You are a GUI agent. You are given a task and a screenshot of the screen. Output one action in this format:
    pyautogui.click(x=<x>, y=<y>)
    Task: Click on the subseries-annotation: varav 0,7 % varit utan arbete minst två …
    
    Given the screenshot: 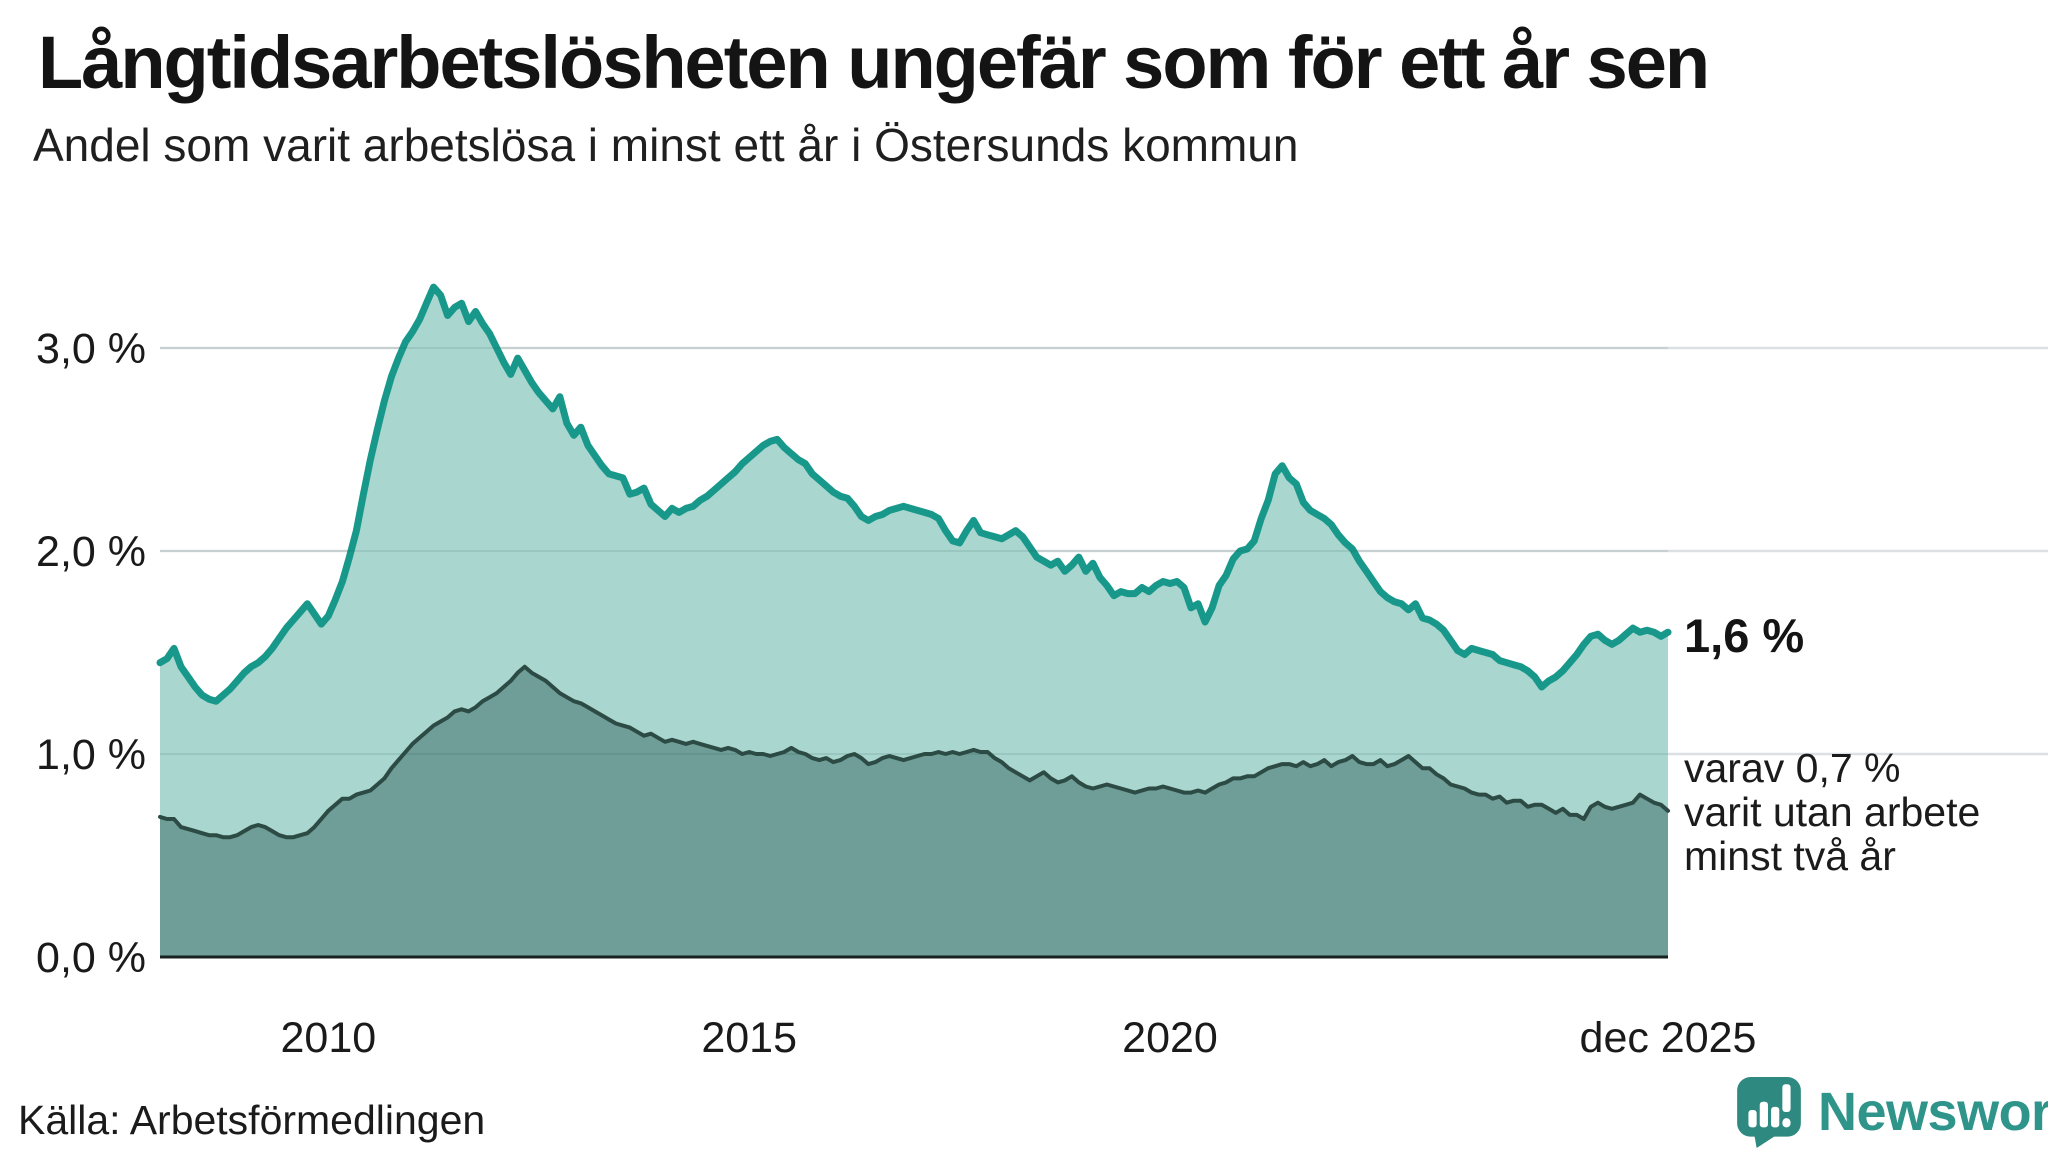 What is the action you would take?
    pyautogui.click(x=1832, y=812)
    